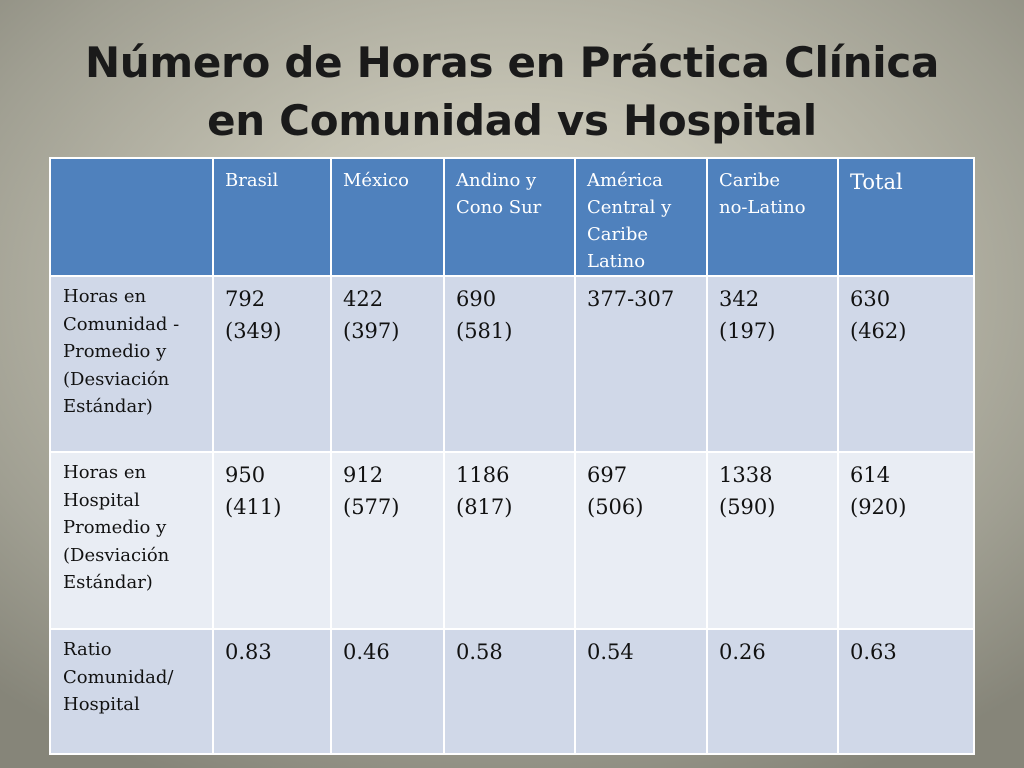 The image size is (1024, 768). I want to click on cell-line: 0.46, so click(366, 652).